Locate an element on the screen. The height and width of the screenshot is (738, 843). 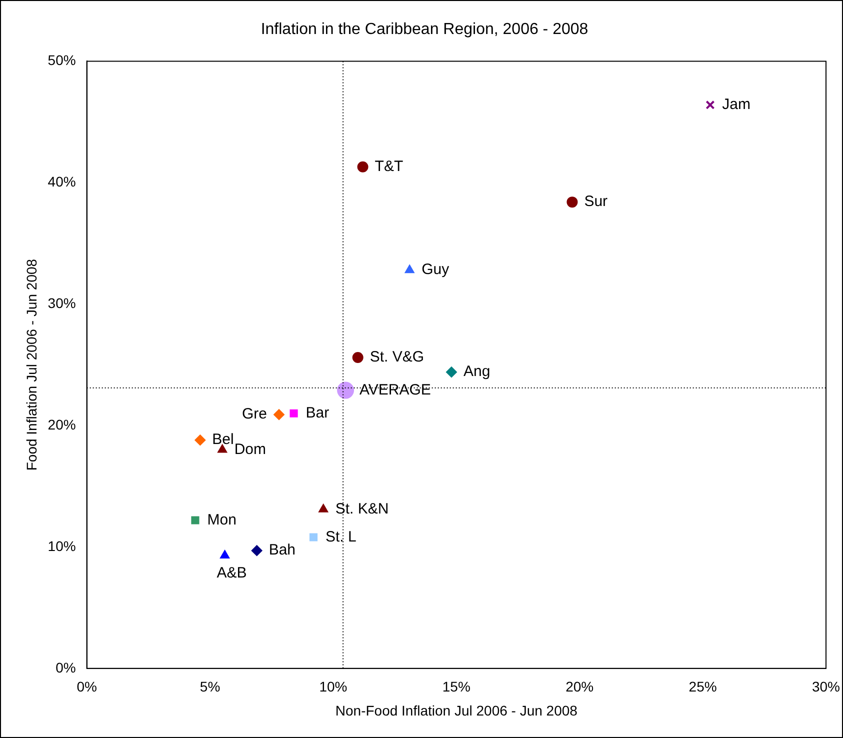
series-label: Bel is located at coordinates (223, 439).